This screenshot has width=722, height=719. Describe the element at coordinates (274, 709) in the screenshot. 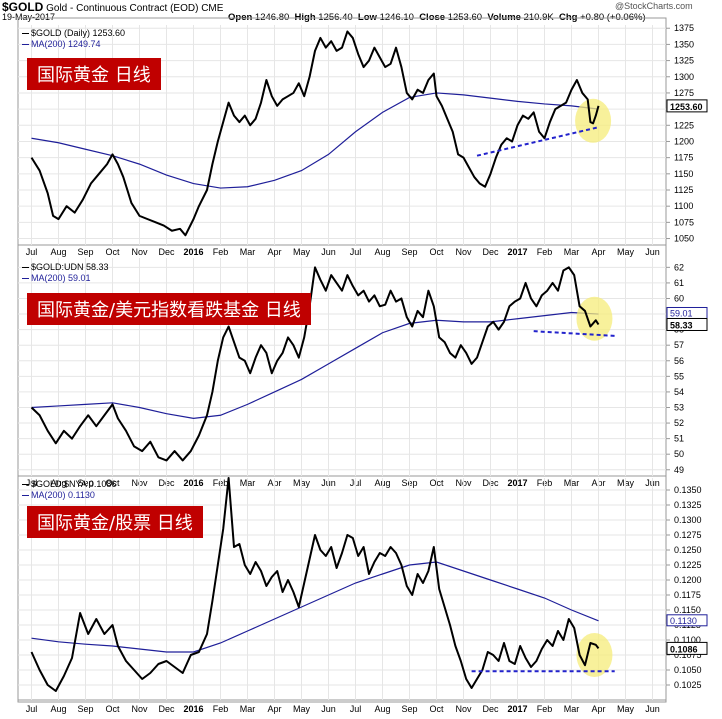

I see `panel-2-xtick-label-9: Apr` at that location.